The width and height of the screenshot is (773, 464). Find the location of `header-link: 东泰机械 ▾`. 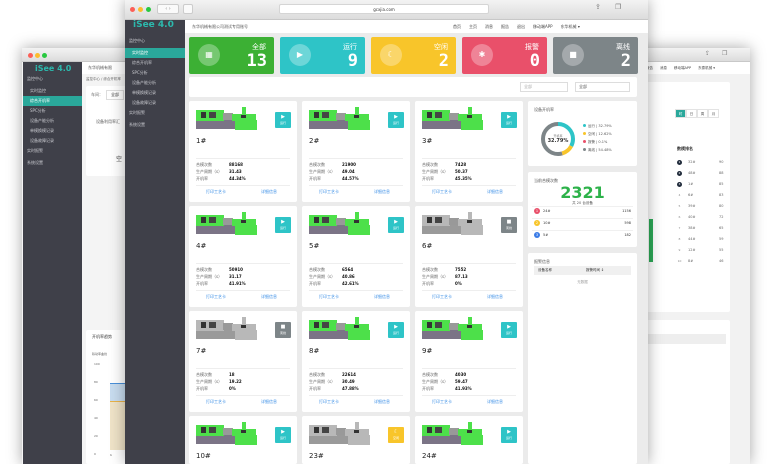

header-link: 东泰机械 ▾ is located at coordinates (706, 68).